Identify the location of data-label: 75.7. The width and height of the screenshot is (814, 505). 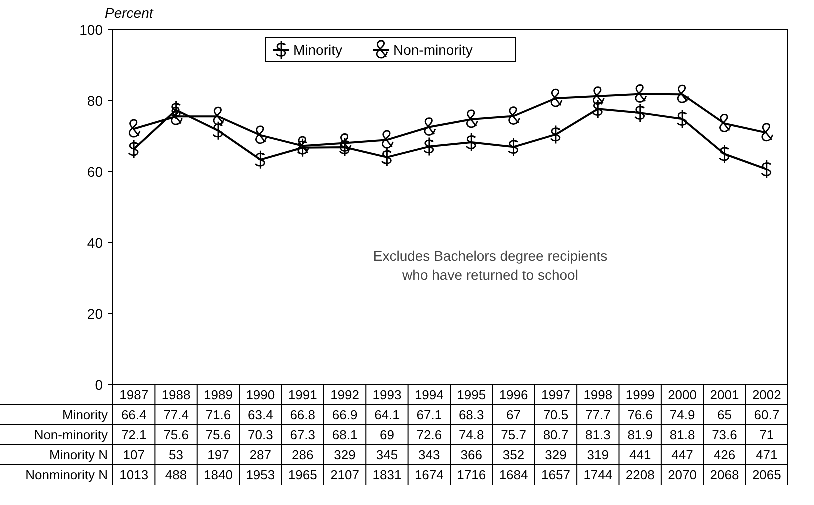
(513, 435).